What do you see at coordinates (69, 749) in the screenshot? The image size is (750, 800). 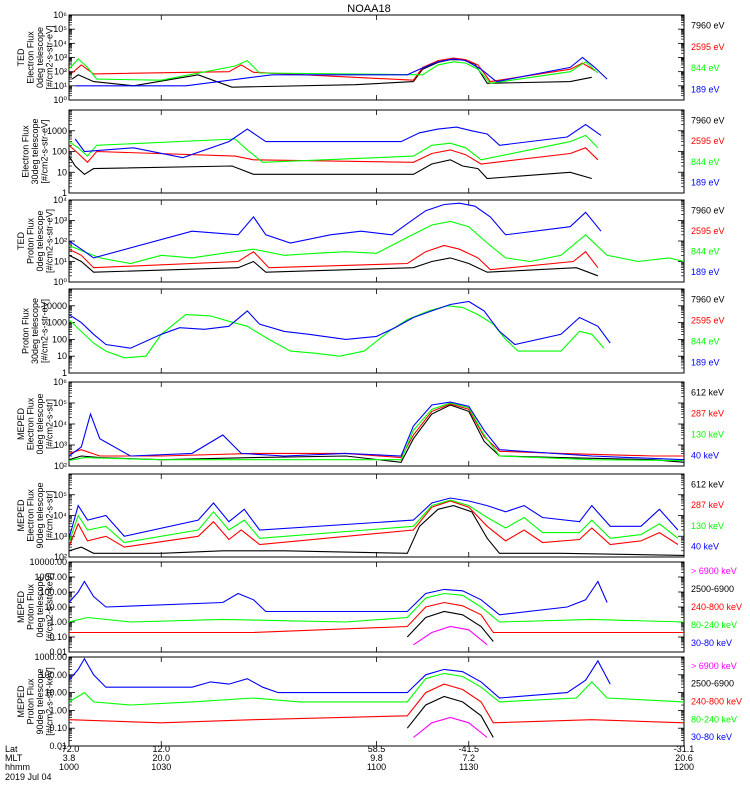 I see `x-tick-lat: -72.0` at bounding box center [69, 749].